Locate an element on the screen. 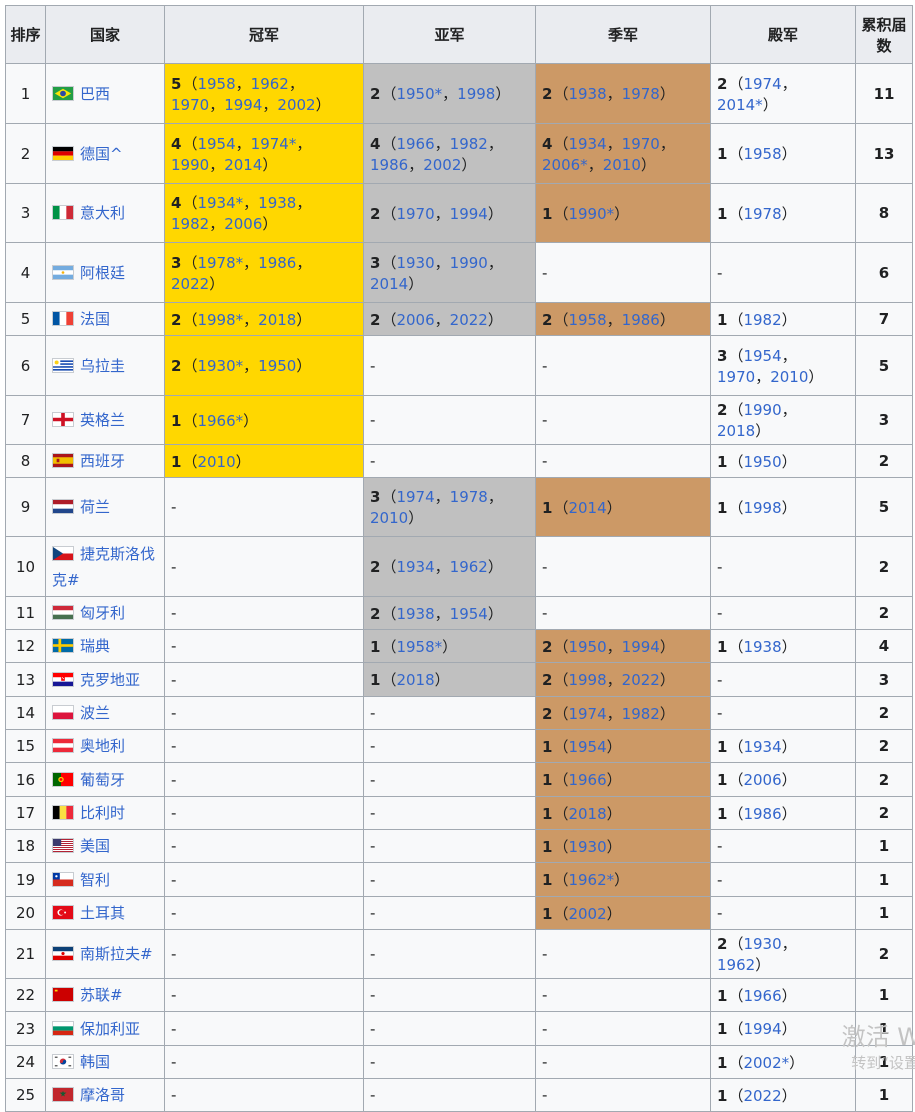  country-link: 法国 is located at coordinates (95, 319).